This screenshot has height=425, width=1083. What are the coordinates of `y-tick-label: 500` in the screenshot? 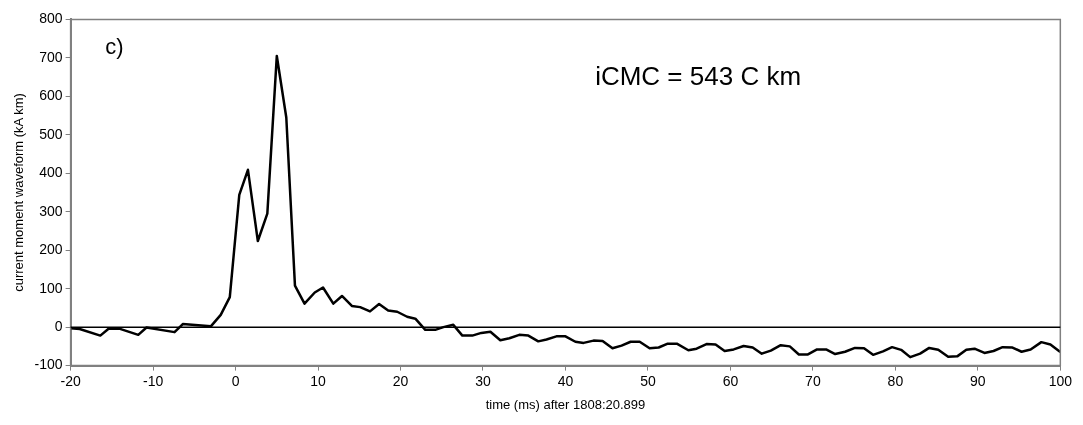 It's located at (51, 133).